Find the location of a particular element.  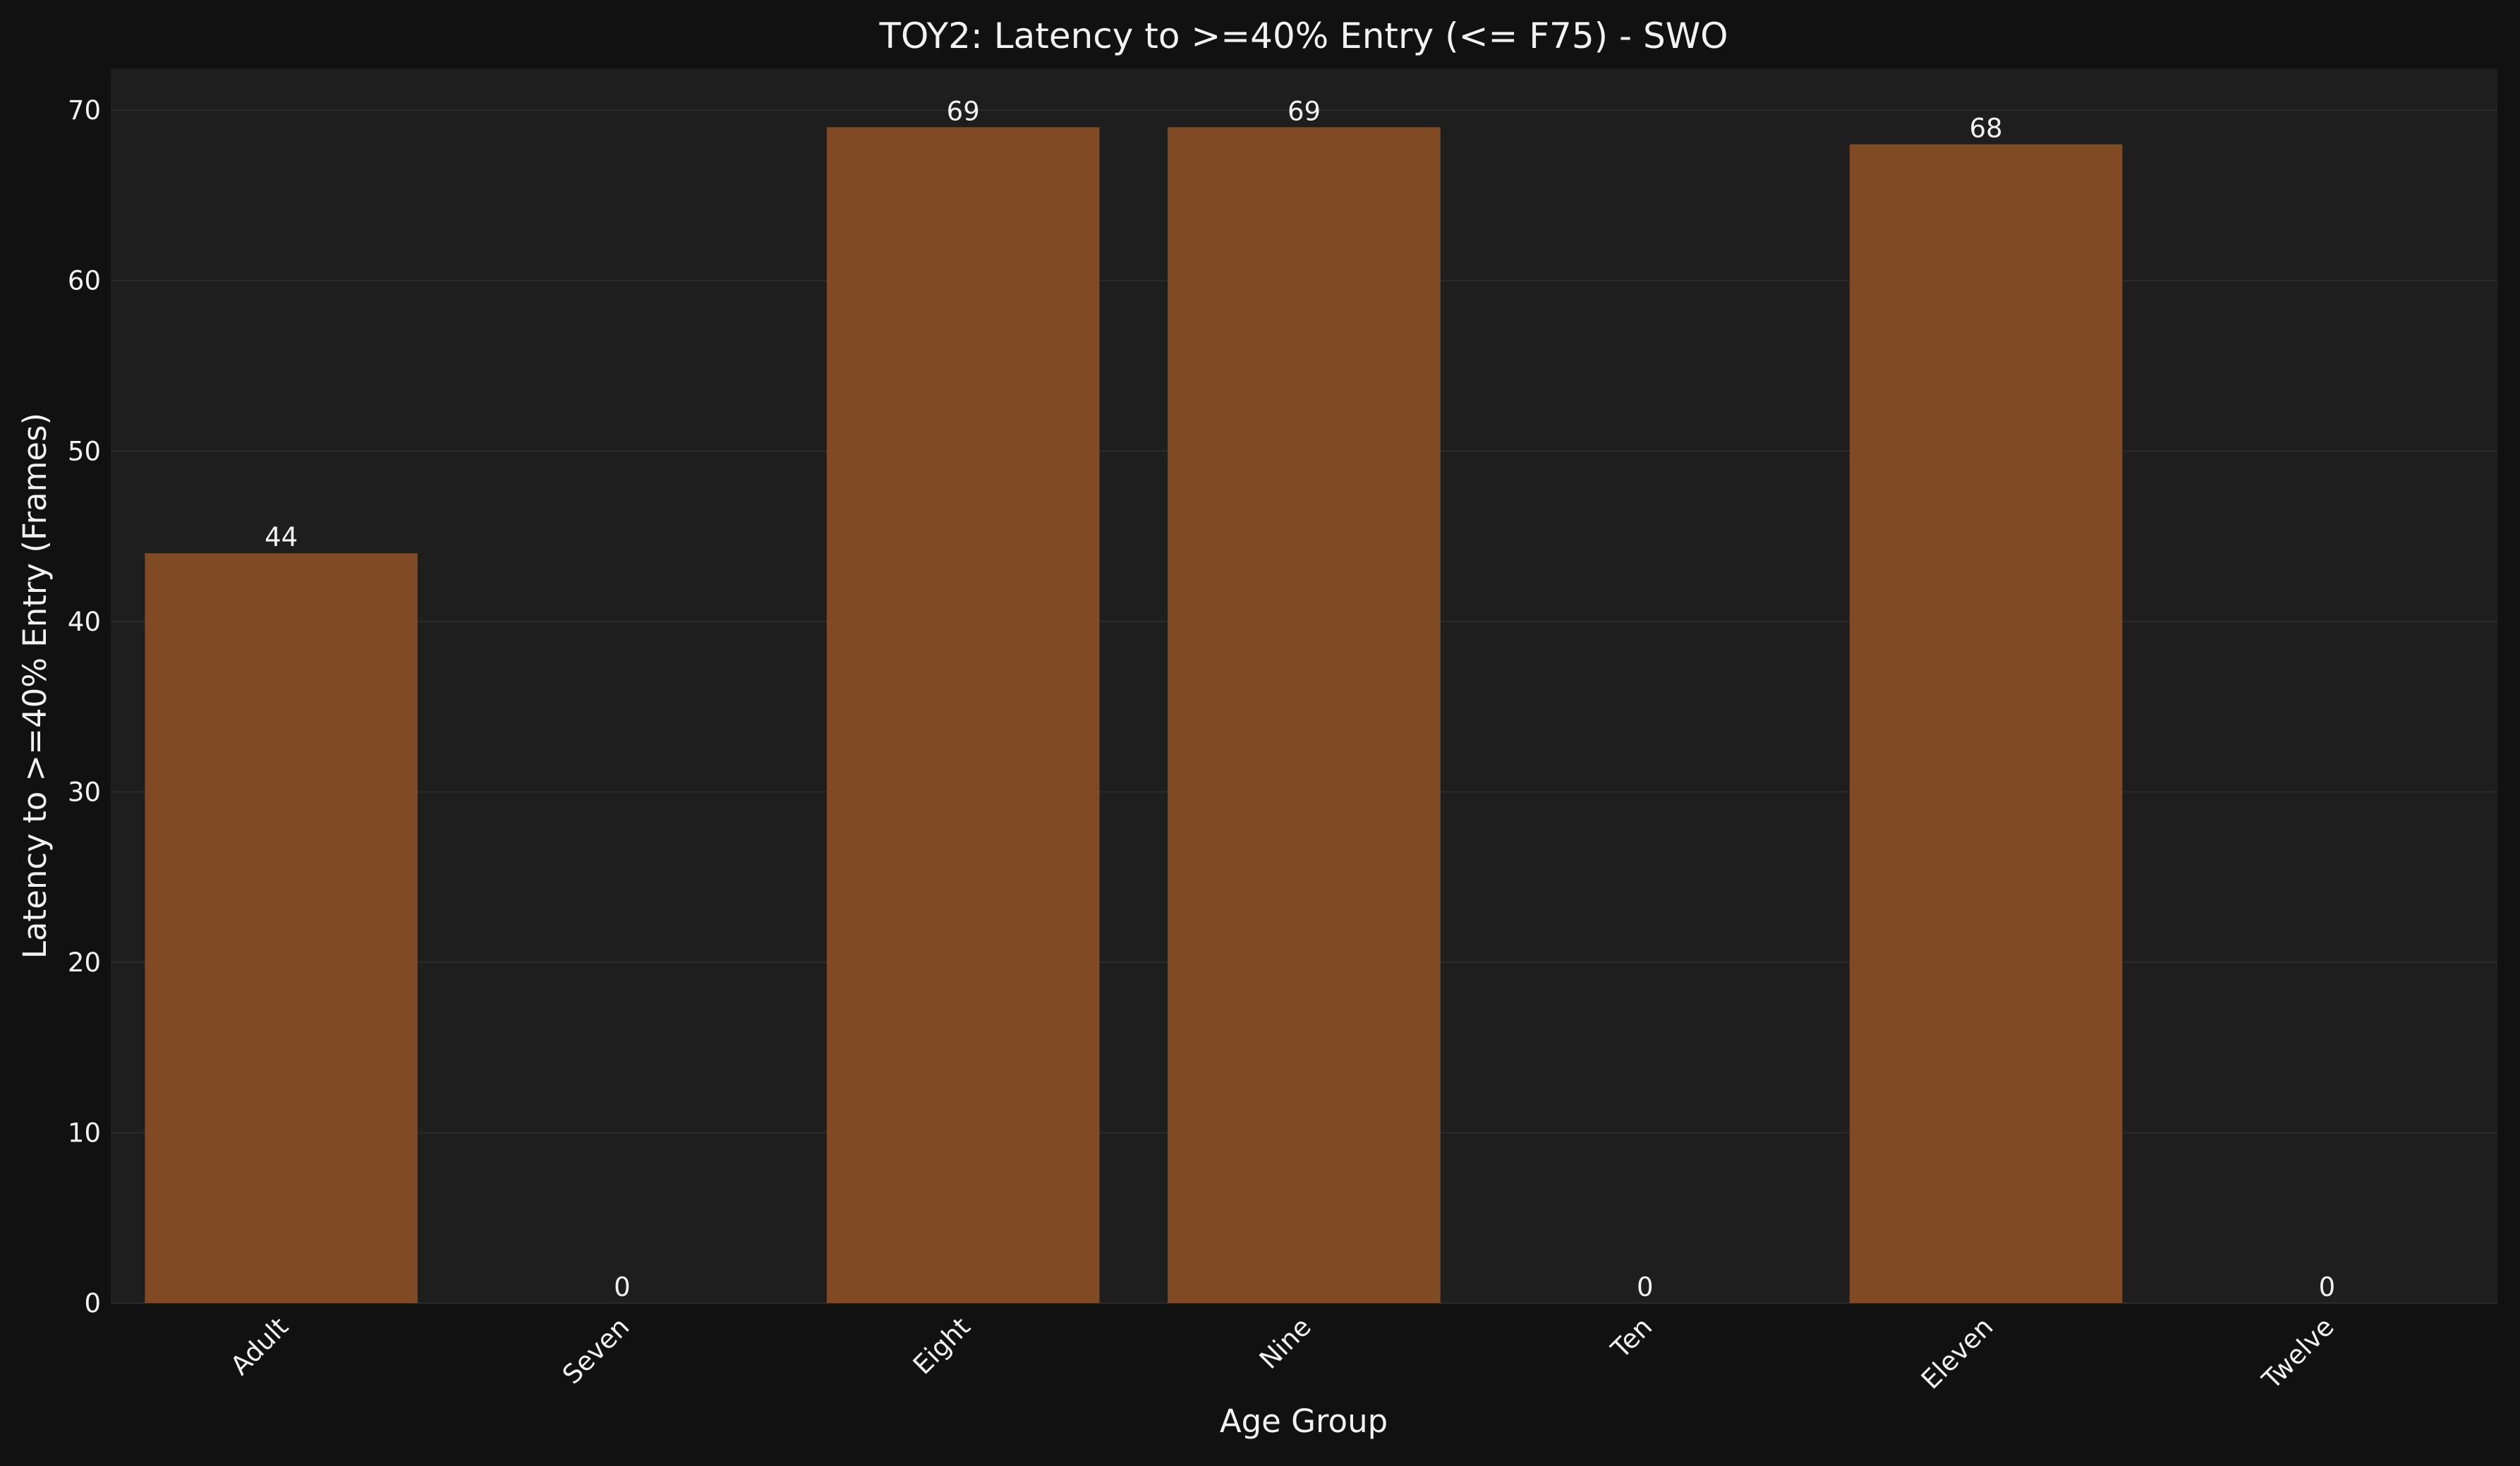

data-label-nine: 69 is located at coordinates (1304, 111).